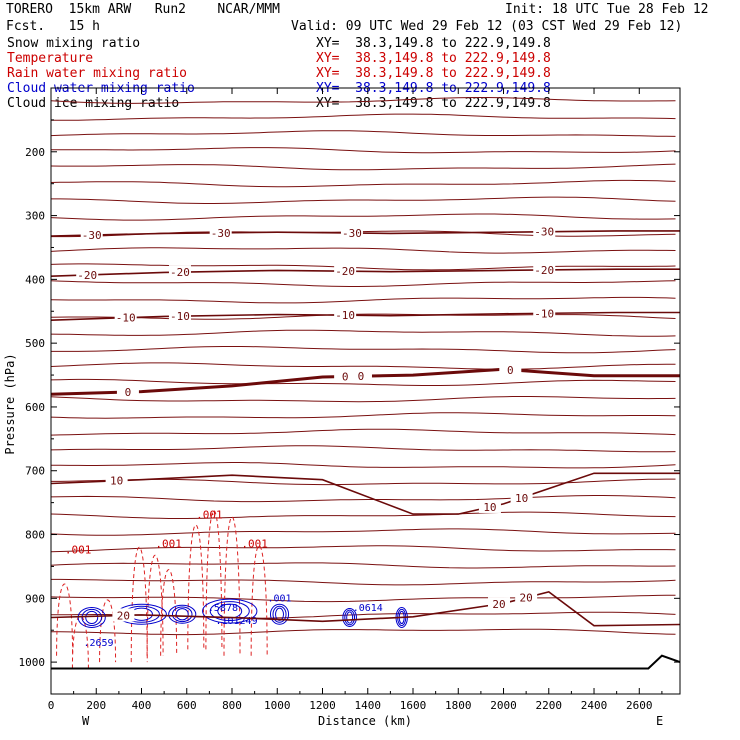  I want to click on legend-rain-label: Rain water mixing ratio, so click(97, 73).